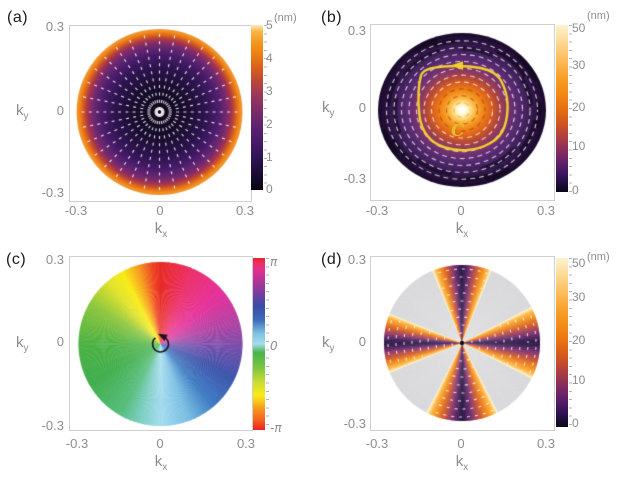 The image size is (640, 491). Describe the element at coordinates (261, 344) in the screenshot. I see `colorbar-c` at that location.